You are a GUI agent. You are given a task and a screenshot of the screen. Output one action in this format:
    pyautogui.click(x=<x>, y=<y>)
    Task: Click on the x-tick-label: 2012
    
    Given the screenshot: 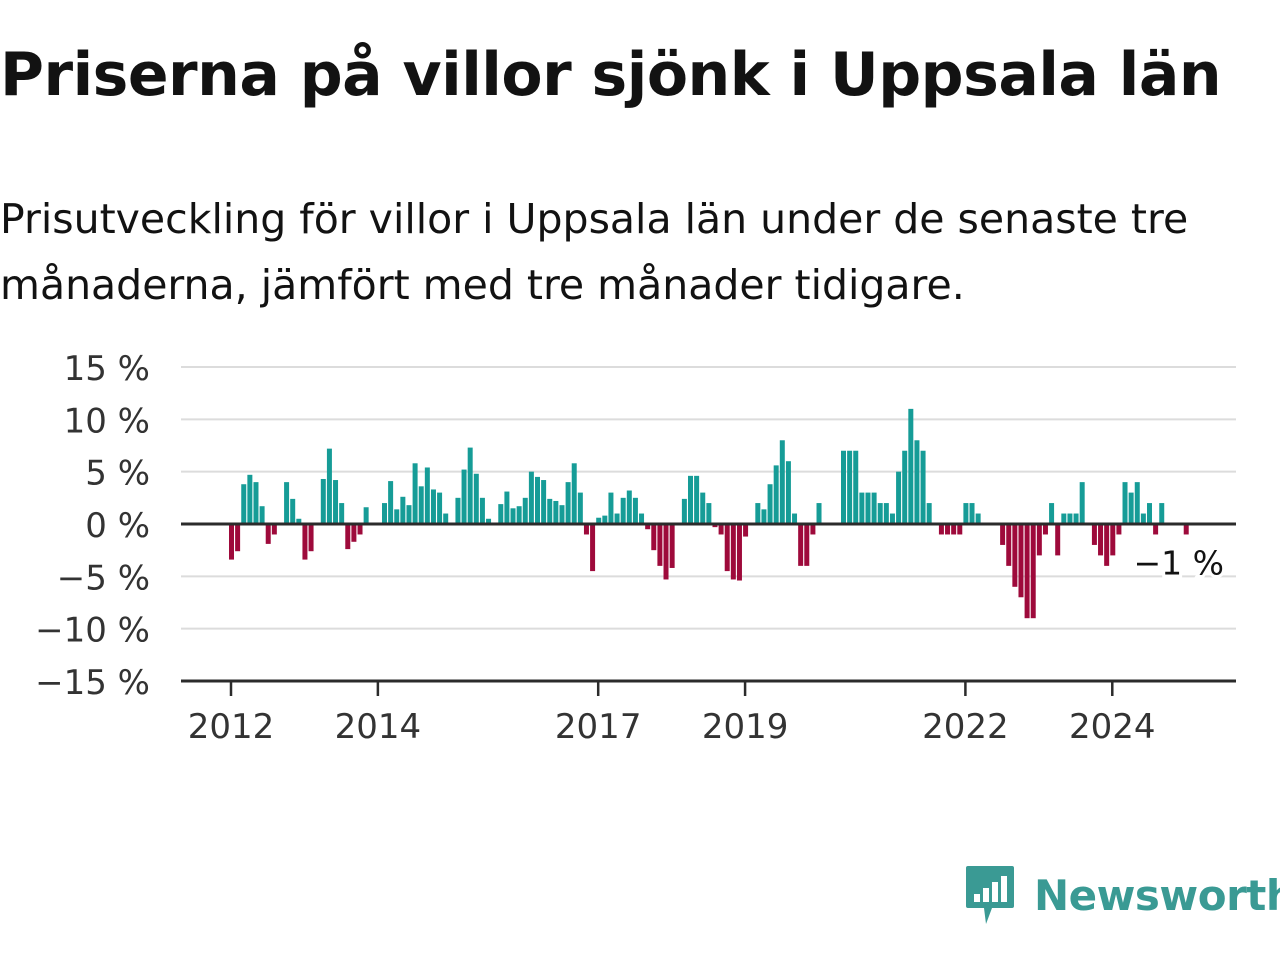 What is the action you would take?
    pyautogui.click(x=231, y=727)
    